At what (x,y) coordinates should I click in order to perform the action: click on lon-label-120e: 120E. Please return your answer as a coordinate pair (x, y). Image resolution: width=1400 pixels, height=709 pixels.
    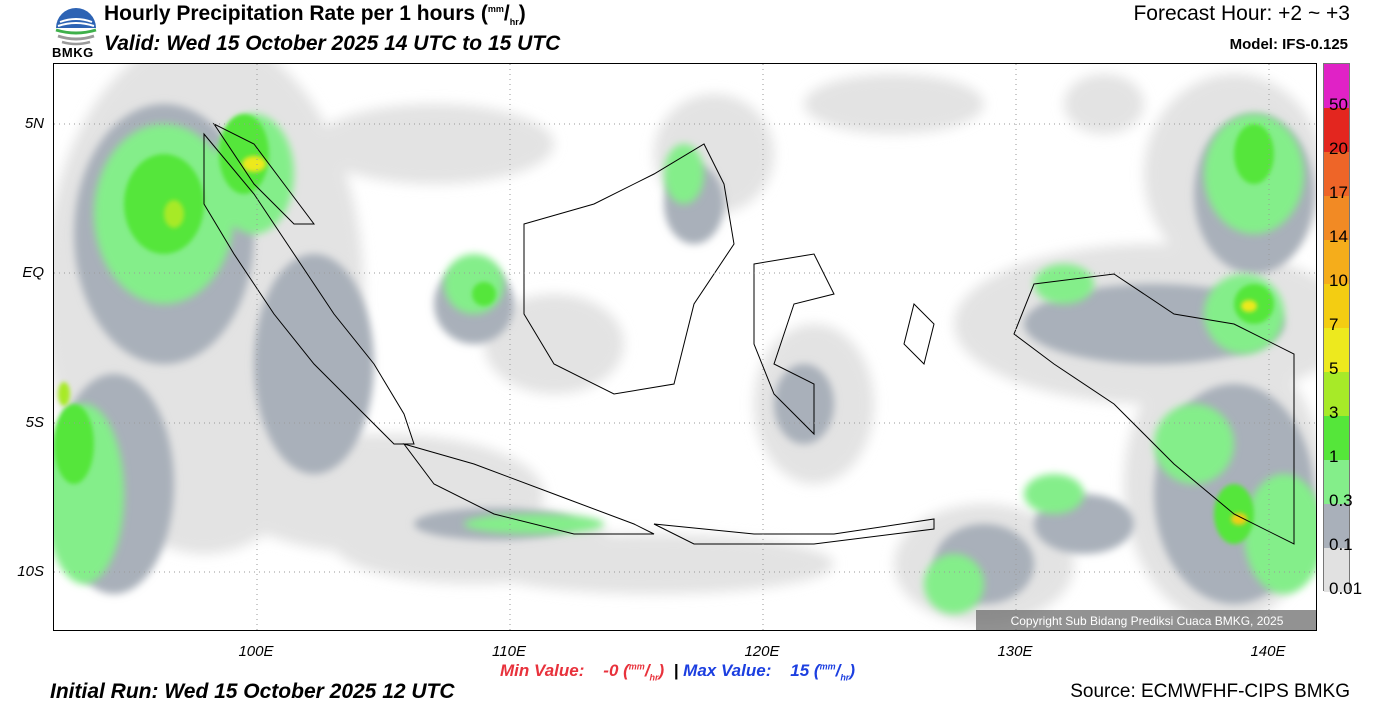
    Looking at the image, I should click on (762, 651).